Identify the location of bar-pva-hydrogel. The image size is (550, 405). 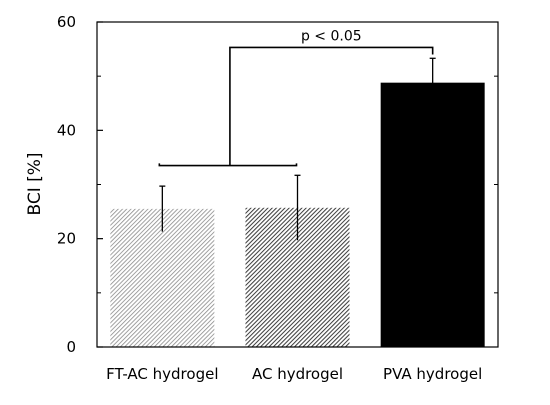
(432, 215).